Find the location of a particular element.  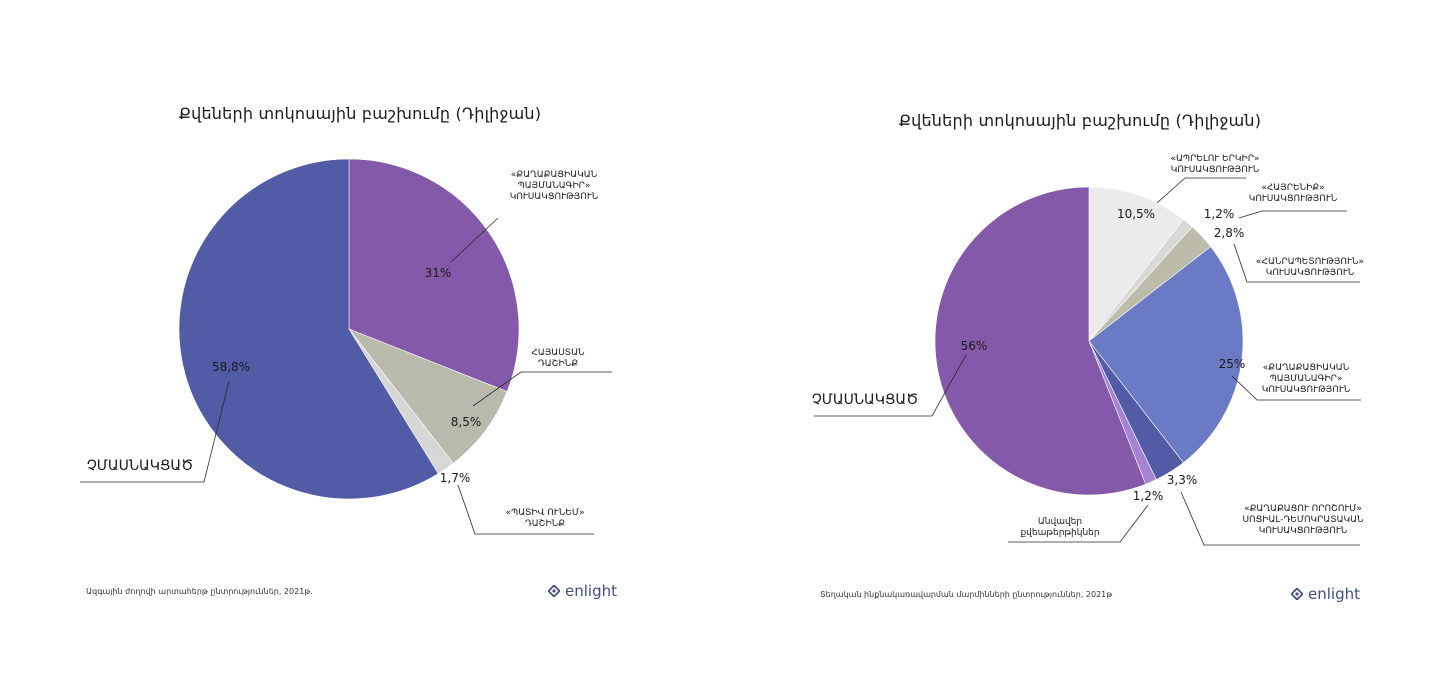

right-slice-5-name-line: ՍՈՑԻԱԼ-ԴԵՄՈԿՐԱՏԱԿԱՆ is located at coordinates (1303, 520).